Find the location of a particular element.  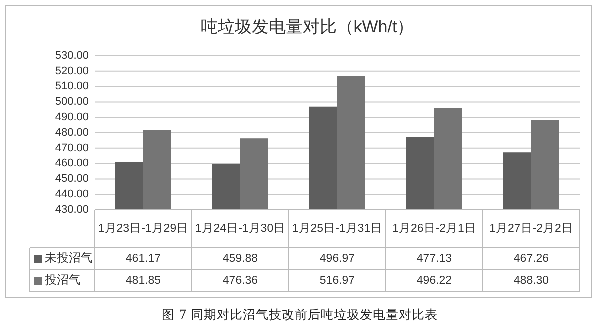

y-tick-label: 460.00 is located at coordinates (72, 164).